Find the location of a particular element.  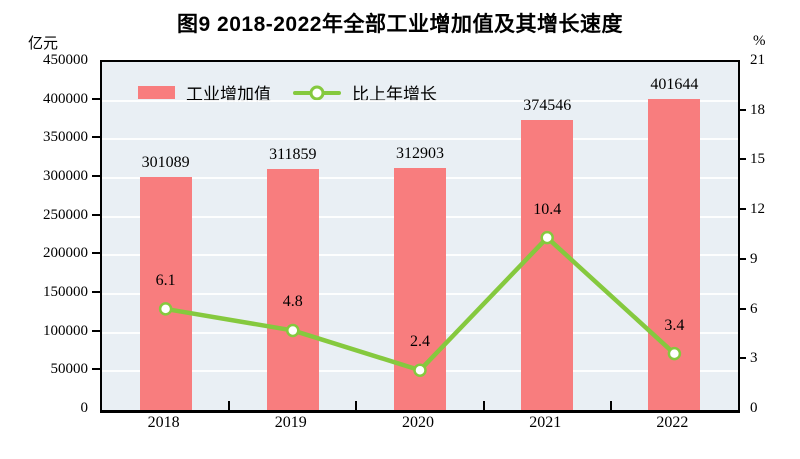

line-marker-icon is located at coordinates (317, 92).